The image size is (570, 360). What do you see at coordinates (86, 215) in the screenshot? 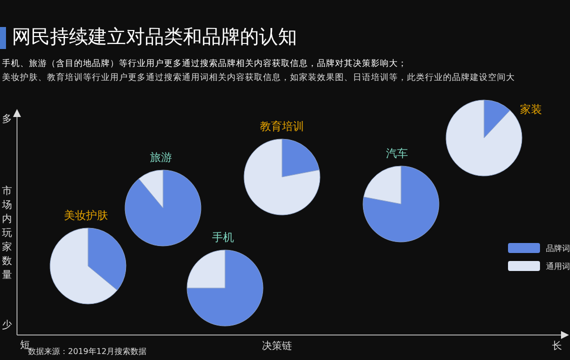
I see `slice-label: 美妆护肤` at bounding box center [86, 215].